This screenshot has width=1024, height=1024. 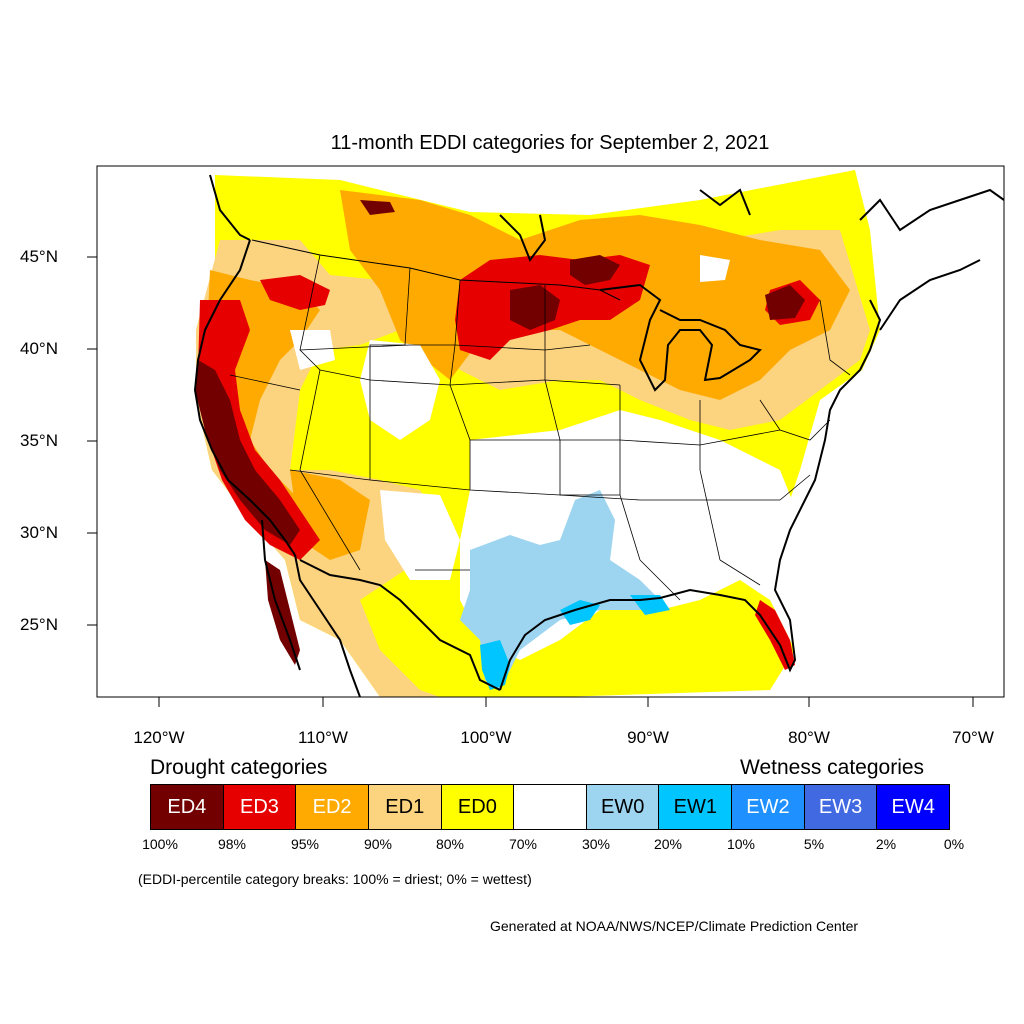 I want to click on pct-label: 10%, so click(x=741, y=844).